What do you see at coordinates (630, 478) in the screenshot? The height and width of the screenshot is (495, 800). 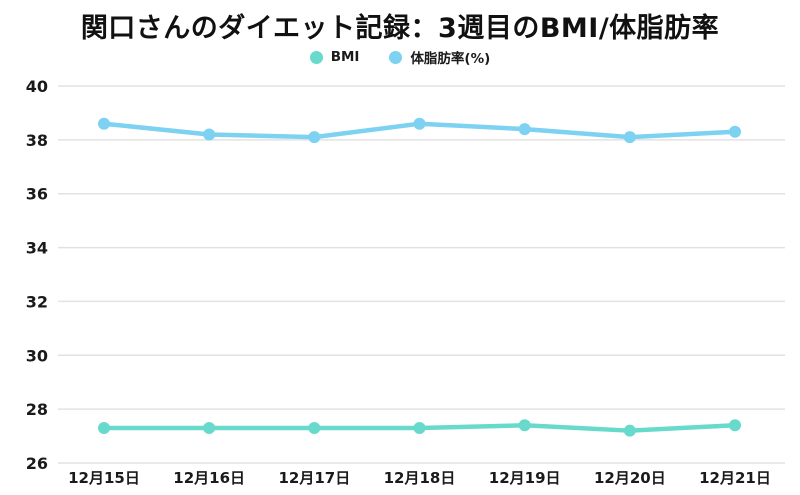 I see `x-tick-label: 12月20日` at bounding box center [630, 478].